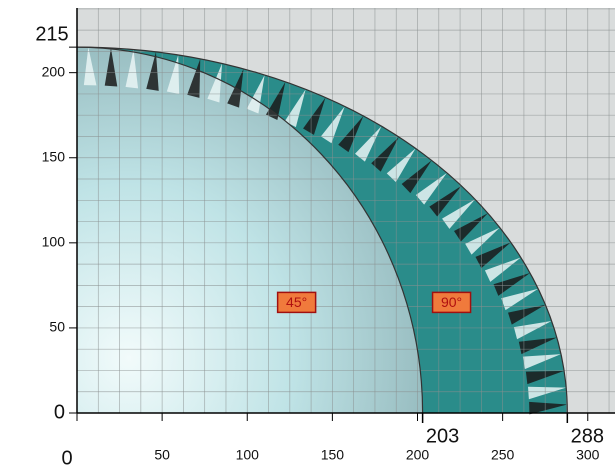 Image resolution: width=615 pixels, height=469 pixels. Describe the element at coordinates (442, 436) in the screenshot. I see `depth-label: 203` at that location.